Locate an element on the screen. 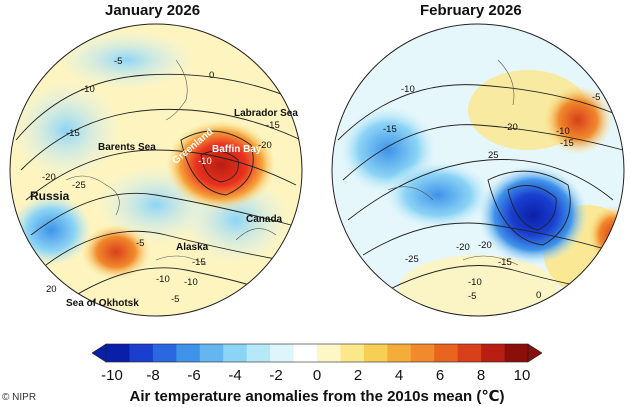  place-label: Baffin Bay is located at coordinates (237, 149).